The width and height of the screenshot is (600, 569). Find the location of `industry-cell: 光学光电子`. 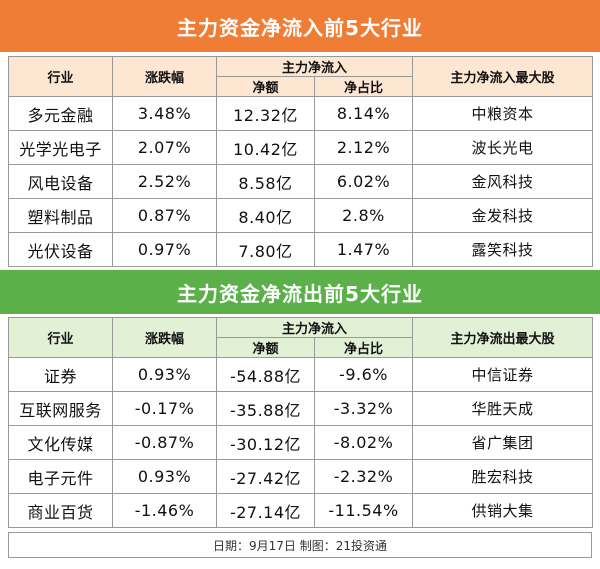

industry-cell: 光学光电子 is located at coordinates (60, 147).